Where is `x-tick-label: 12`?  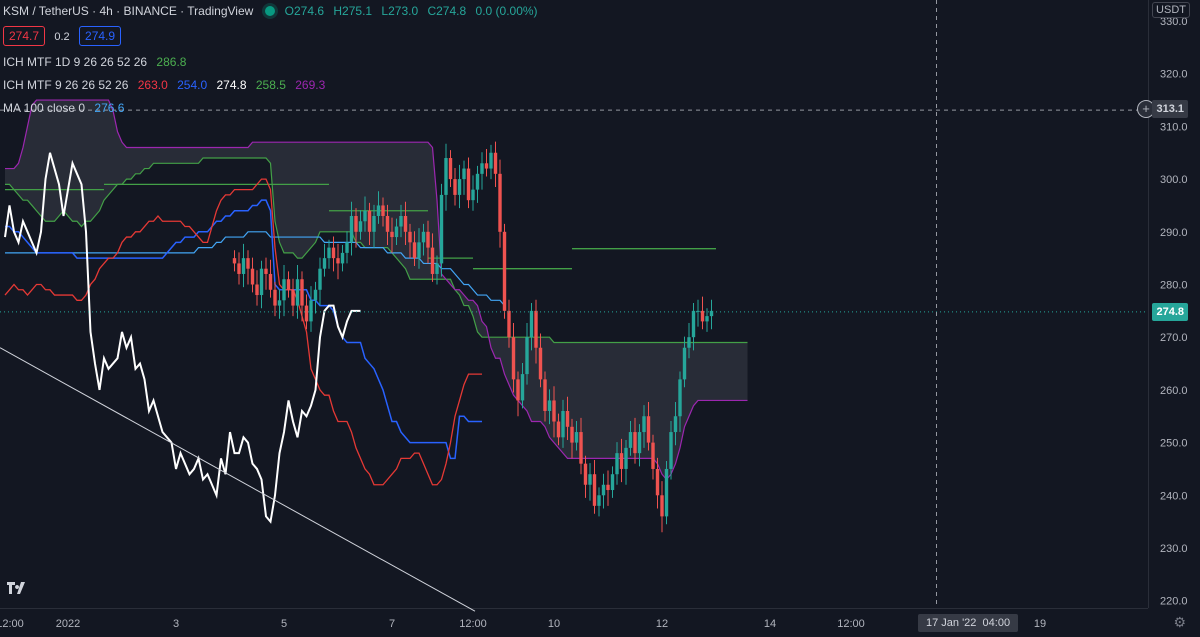 x-tick-label: 12 is located at coordinates (662, 624).